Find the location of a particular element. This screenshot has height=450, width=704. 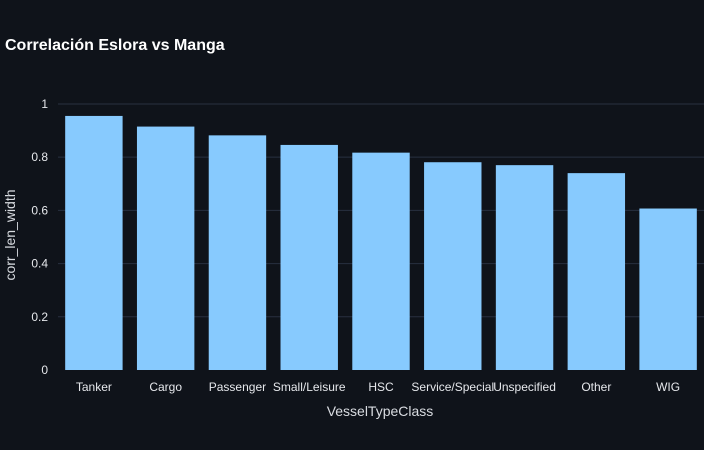

x-tick-label: Tanker is located at coordinates (94, 387).